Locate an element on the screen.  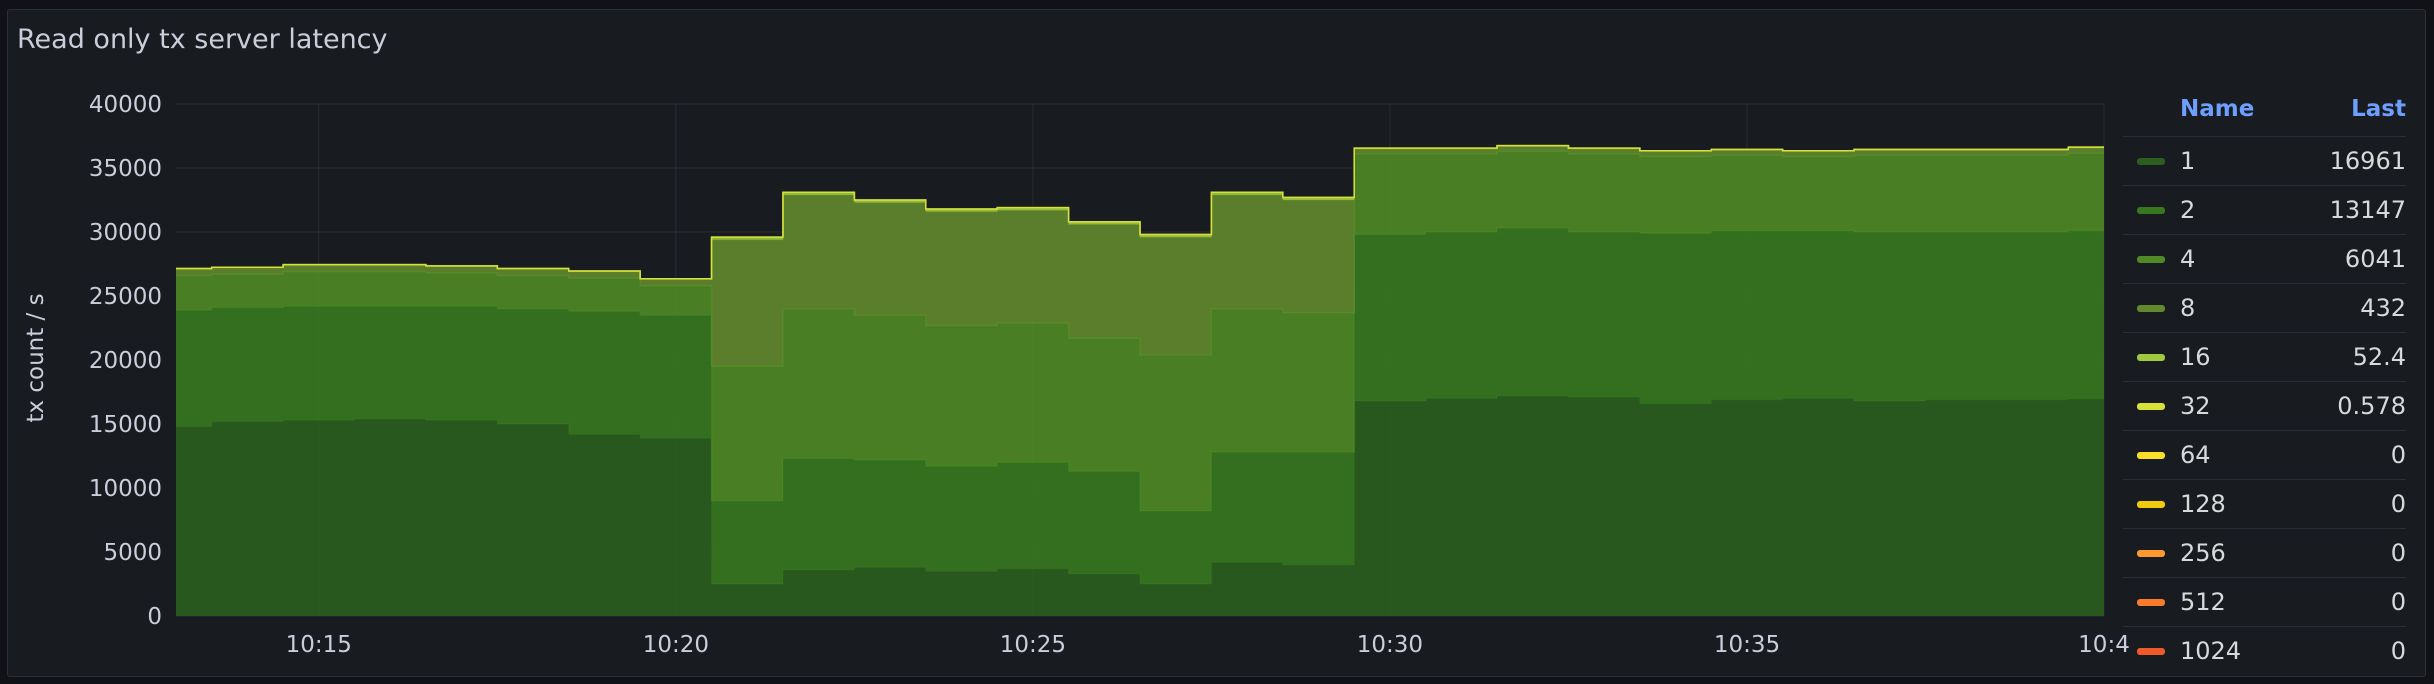
x-tick-label: 10:20 is located at coordinates (676, 645).